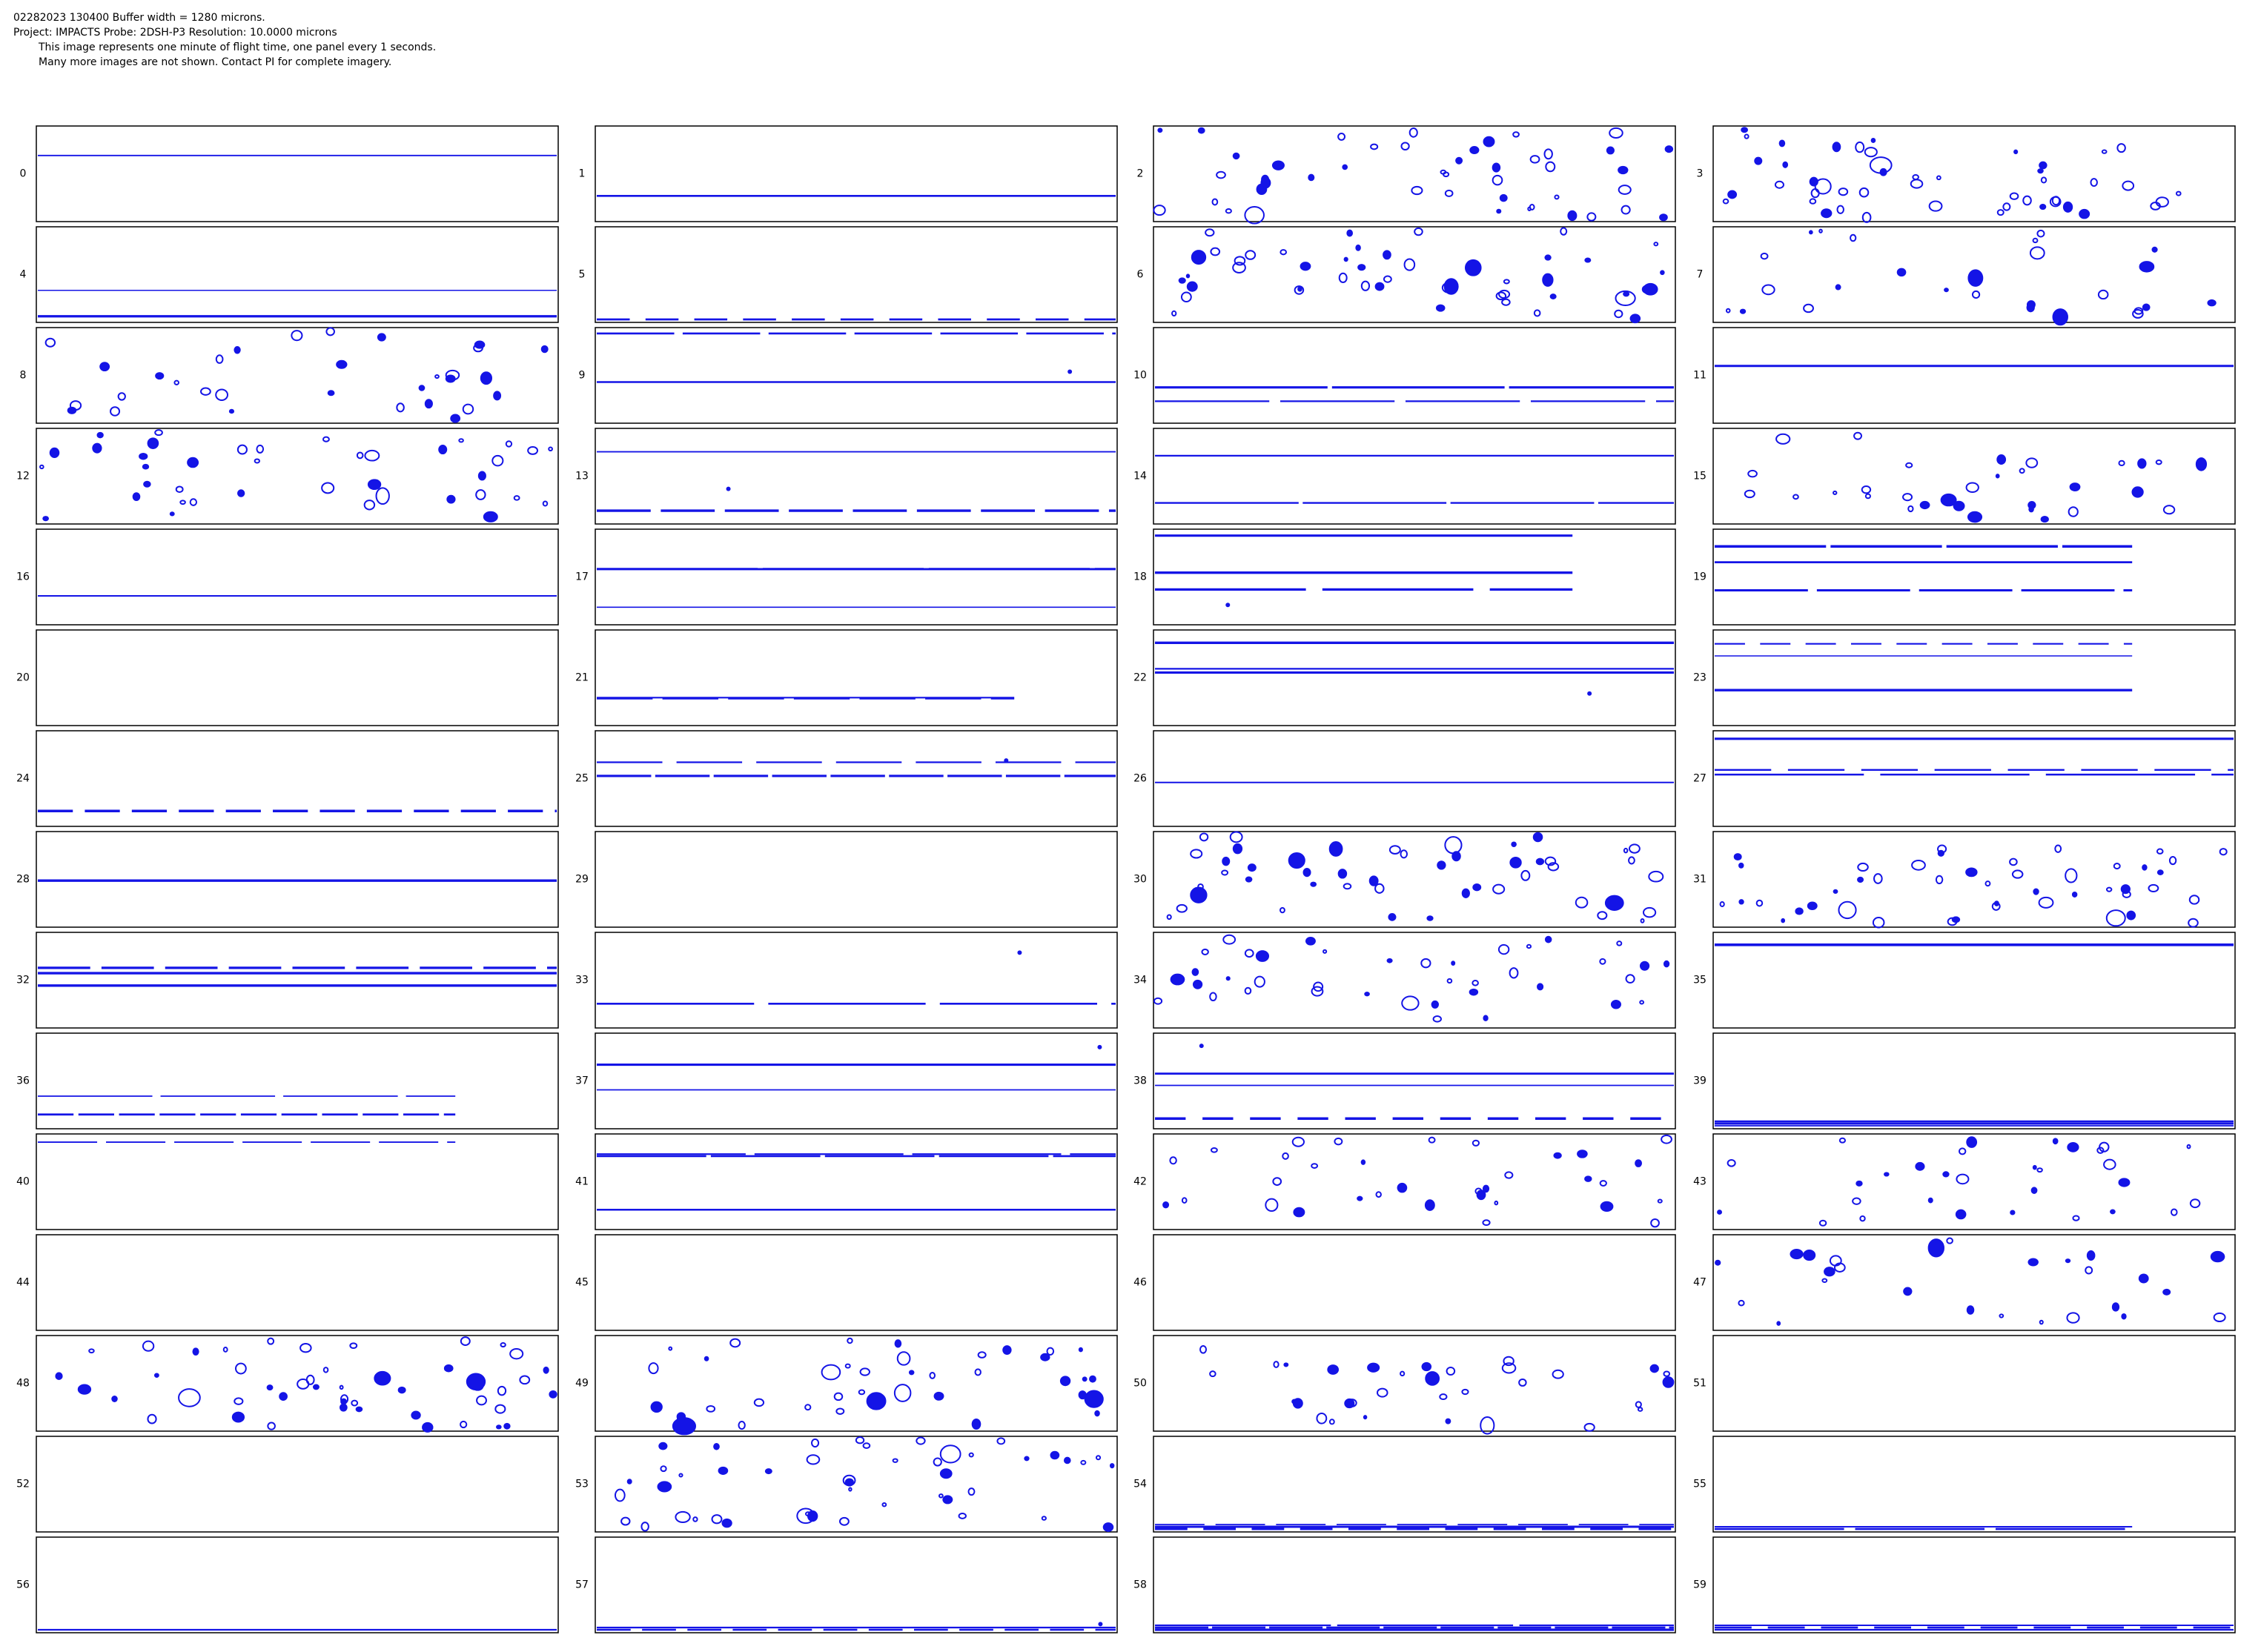 The height and width of the screenshot is (1652, 2261). Describe the element at coordinates (1700, 275) in the screenshot. I see `panel-label: 7` at that location.